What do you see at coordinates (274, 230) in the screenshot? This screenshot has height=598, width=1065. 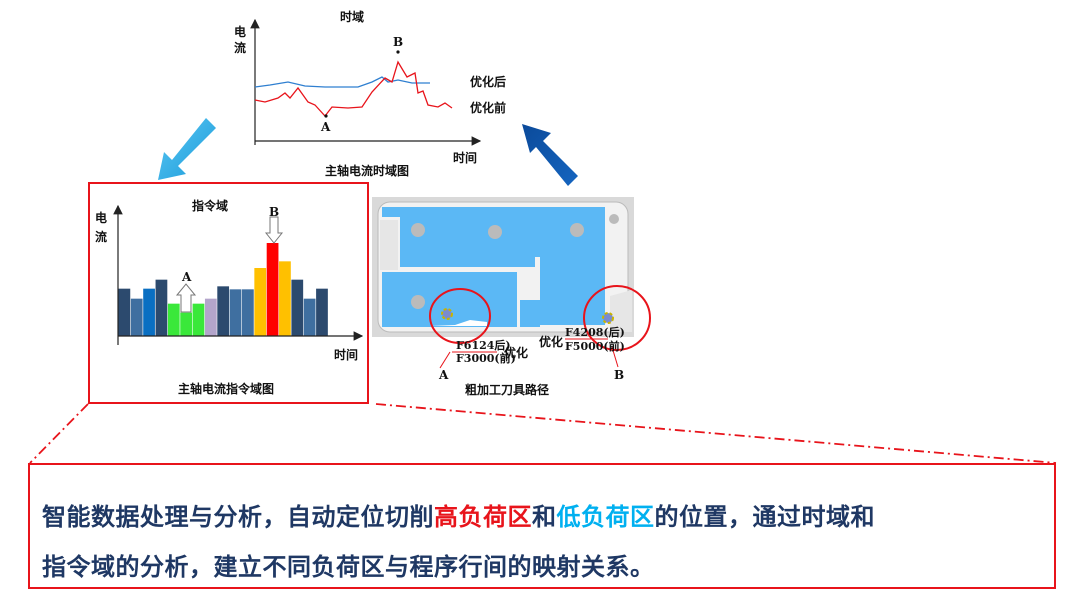 I see `arrow-down-icon` at bounding box center [274, 230].